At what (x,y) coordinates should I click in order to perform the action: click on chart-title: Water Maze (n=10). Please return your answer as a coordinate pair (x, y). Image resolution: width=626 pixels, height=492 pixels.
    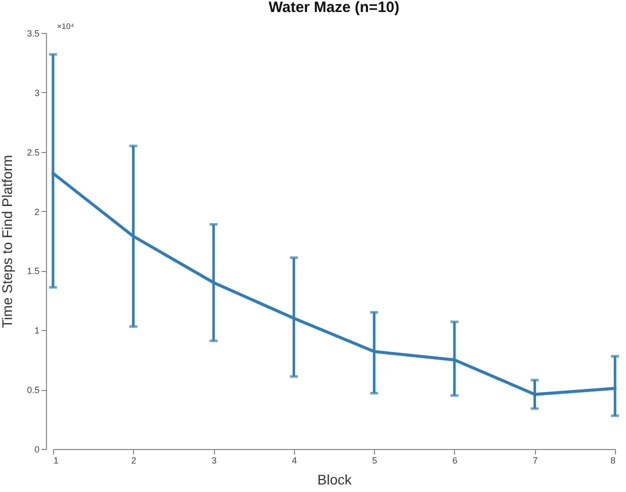
    Looking at the image, I should click on (334, 8).